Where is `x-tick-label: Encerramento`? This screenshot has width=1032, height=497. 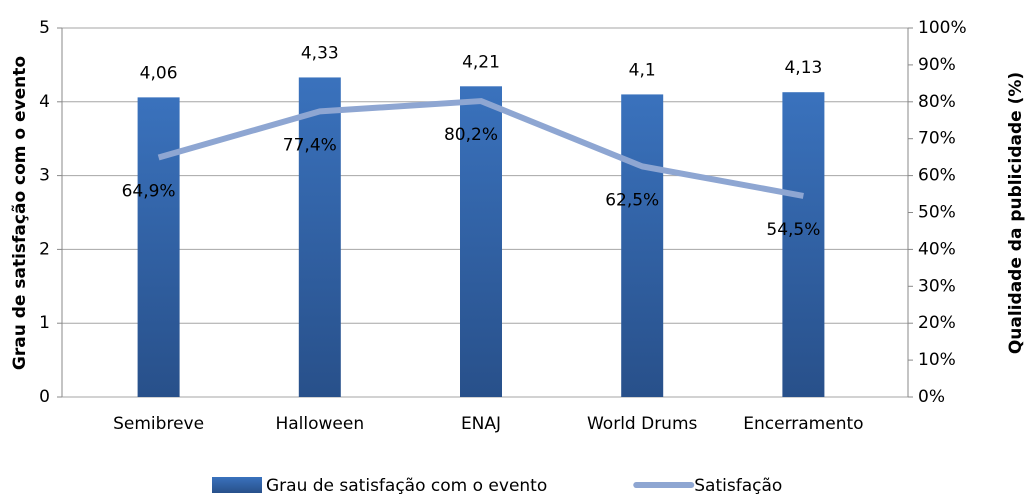 x-tick-label: Encerramento is located at coordinates (803, 424).